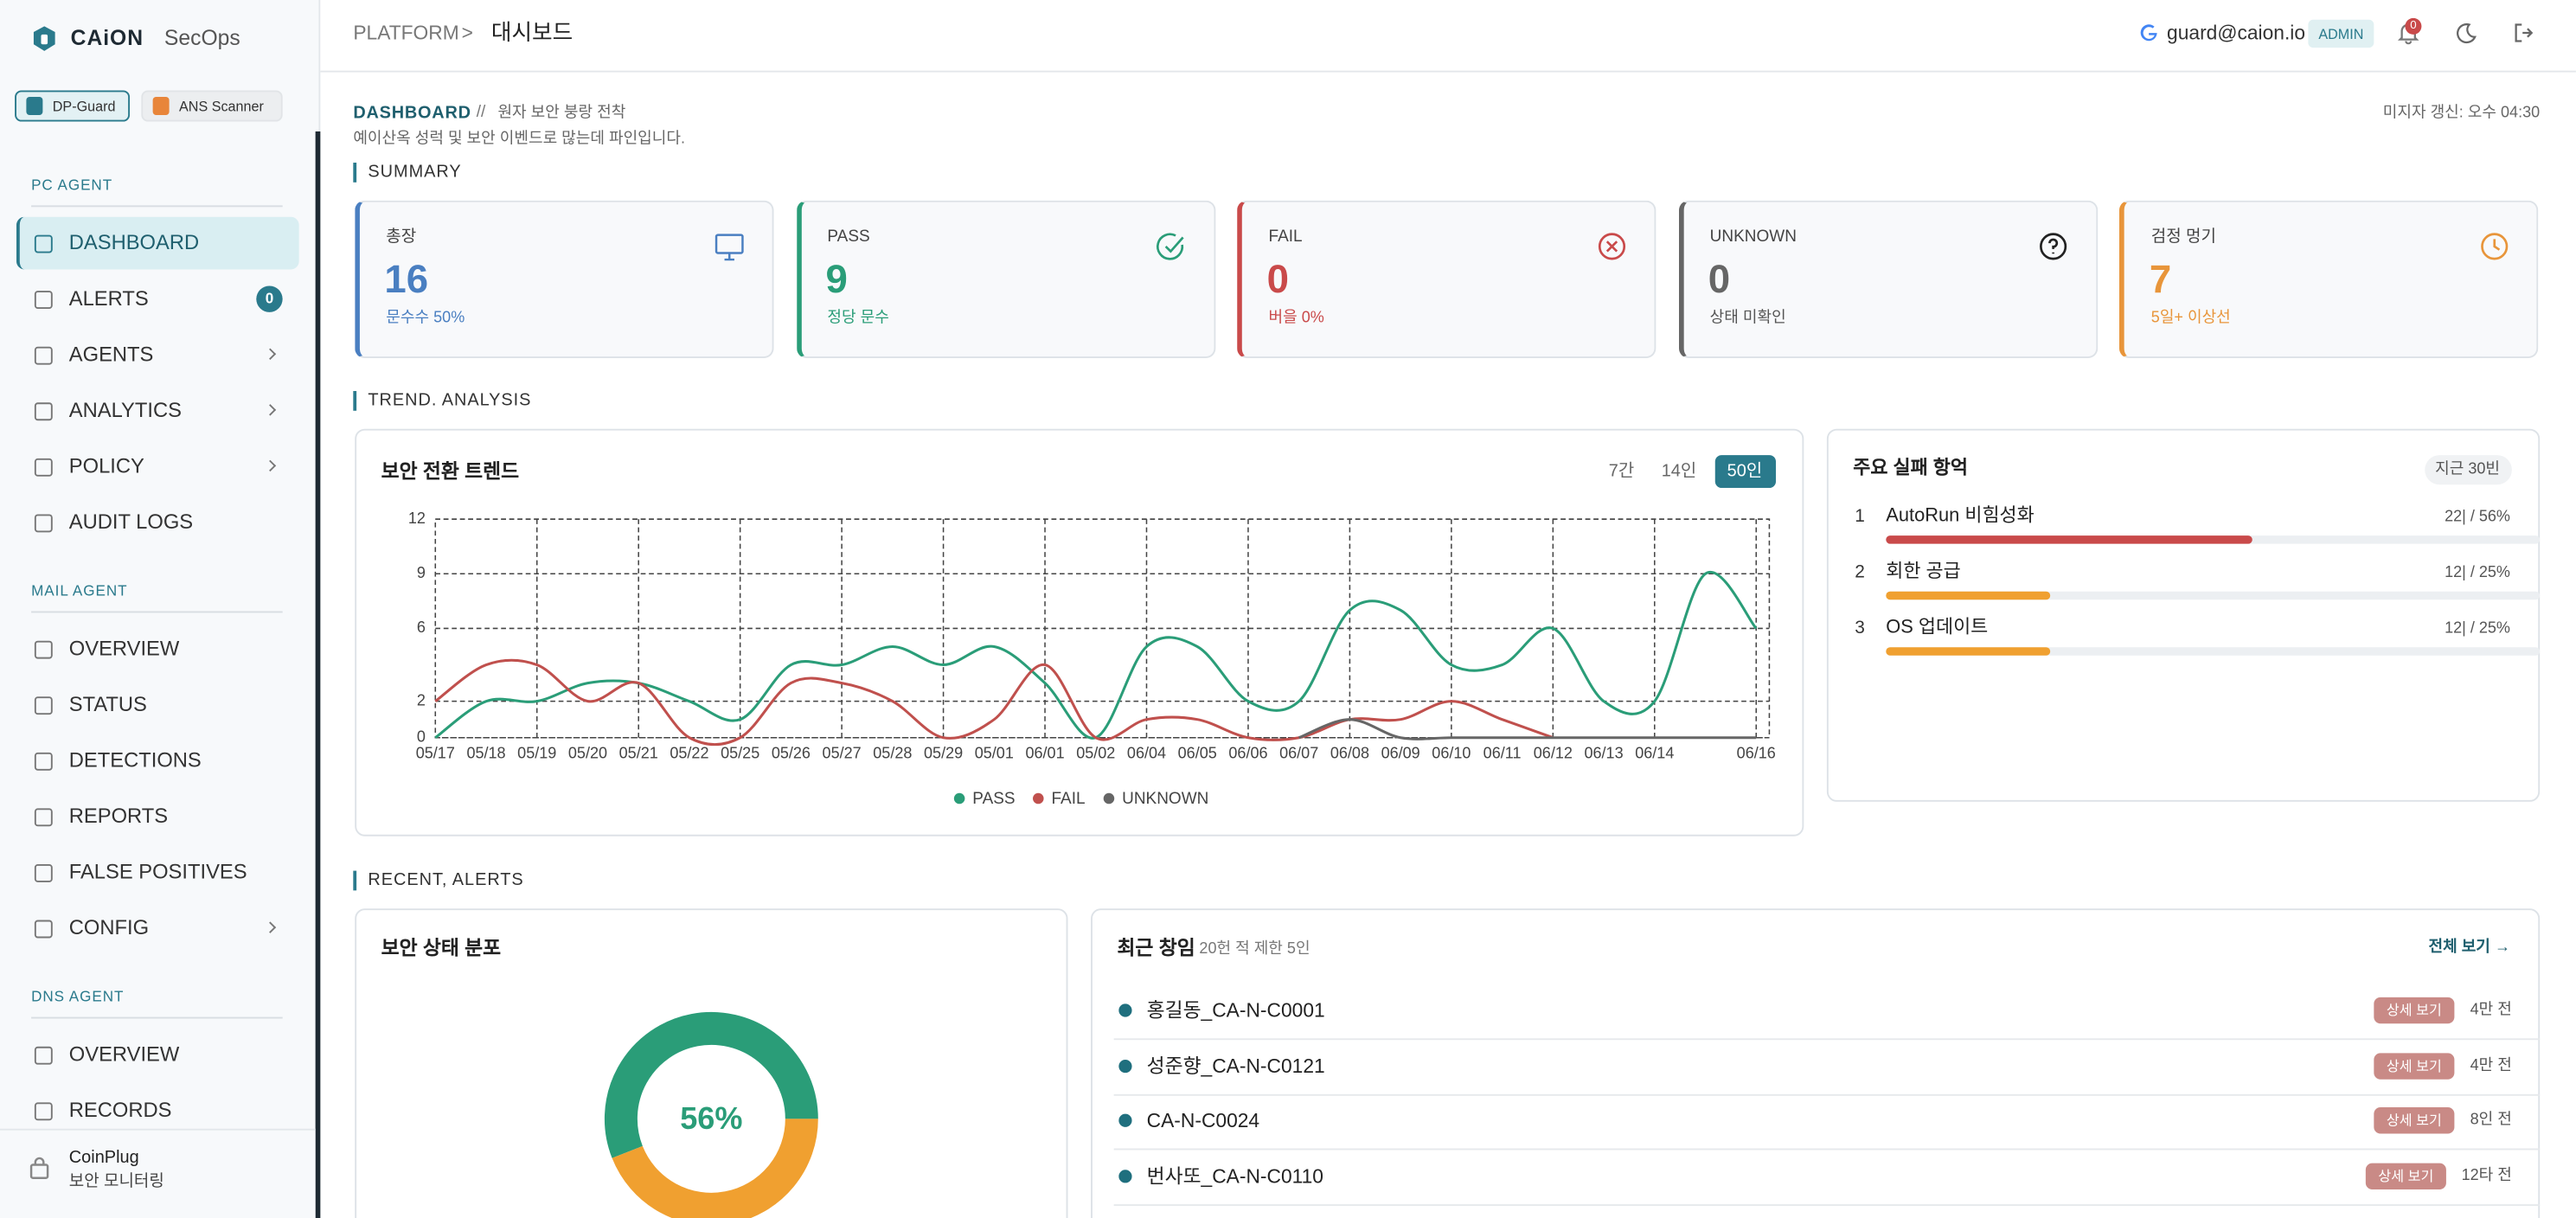 Image resolution: width=2576 pixels, height=1218 pixels. What do you see at coordinates (450, 399) in the screenshot?
I see `section-heading: TREND. ANALYSIS` at bounding box center [450, 399].